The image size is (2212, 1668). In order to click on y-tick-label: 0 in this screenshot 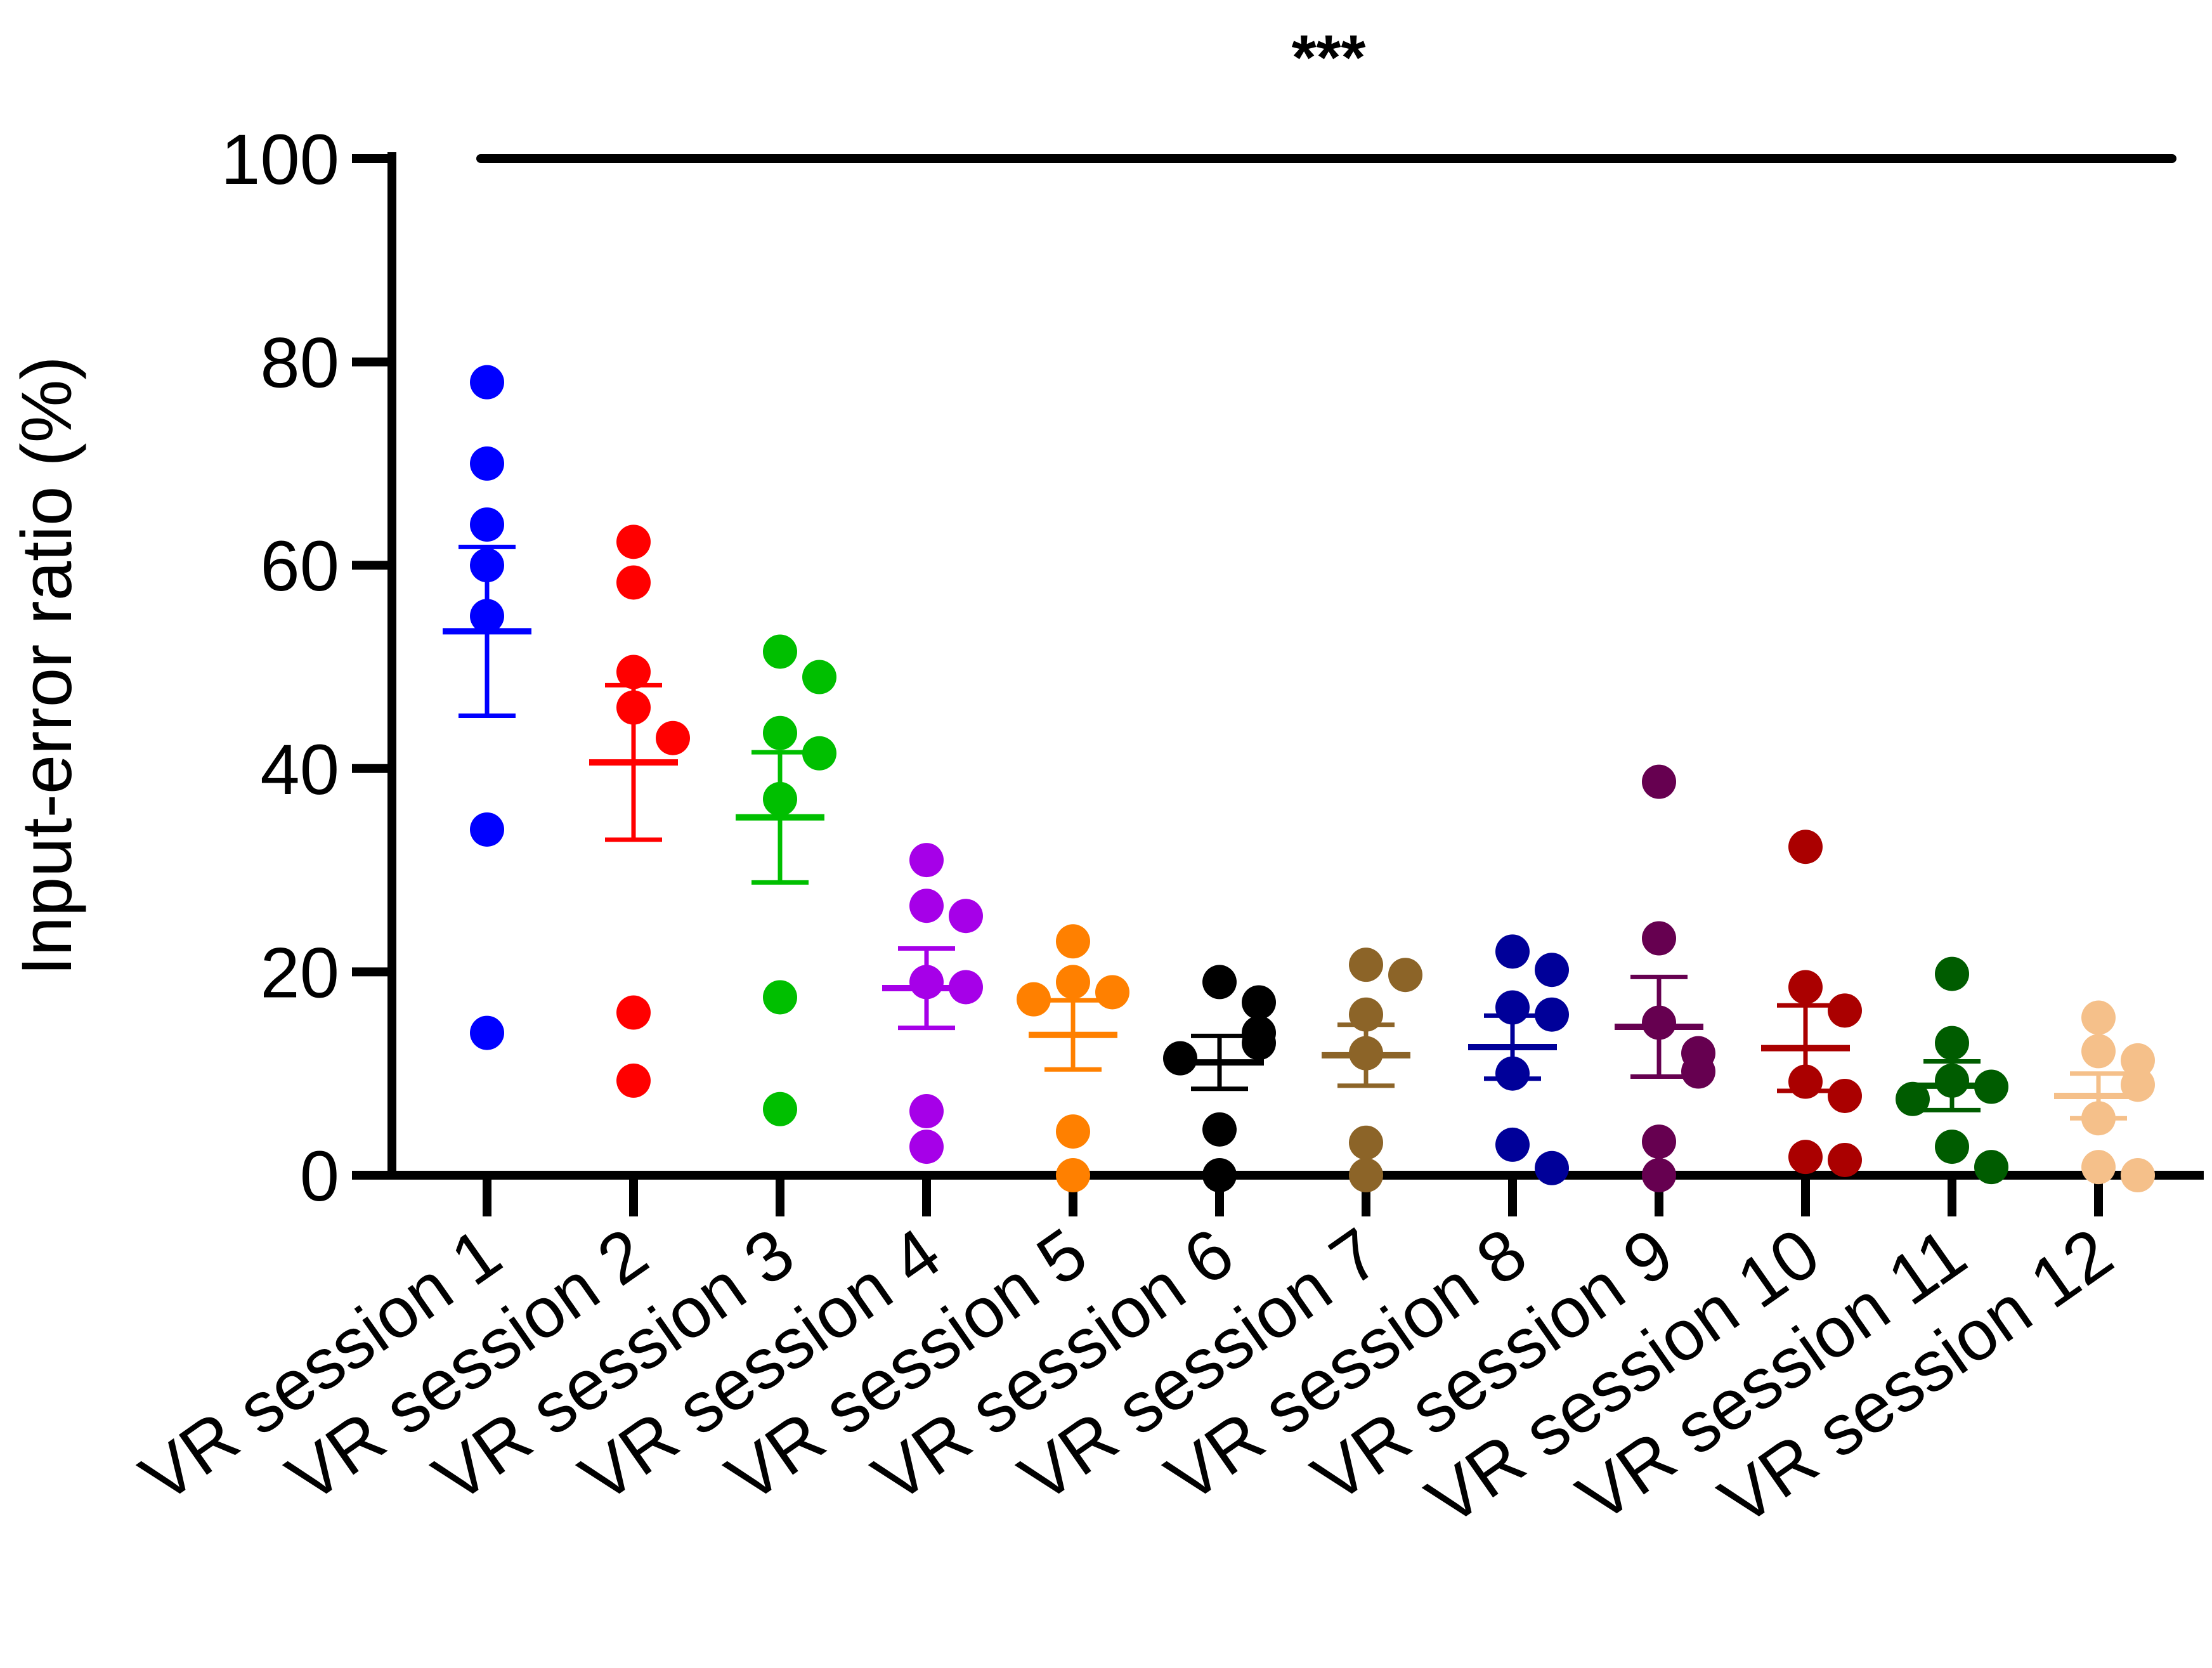, I will do `click(319, 1176)`.